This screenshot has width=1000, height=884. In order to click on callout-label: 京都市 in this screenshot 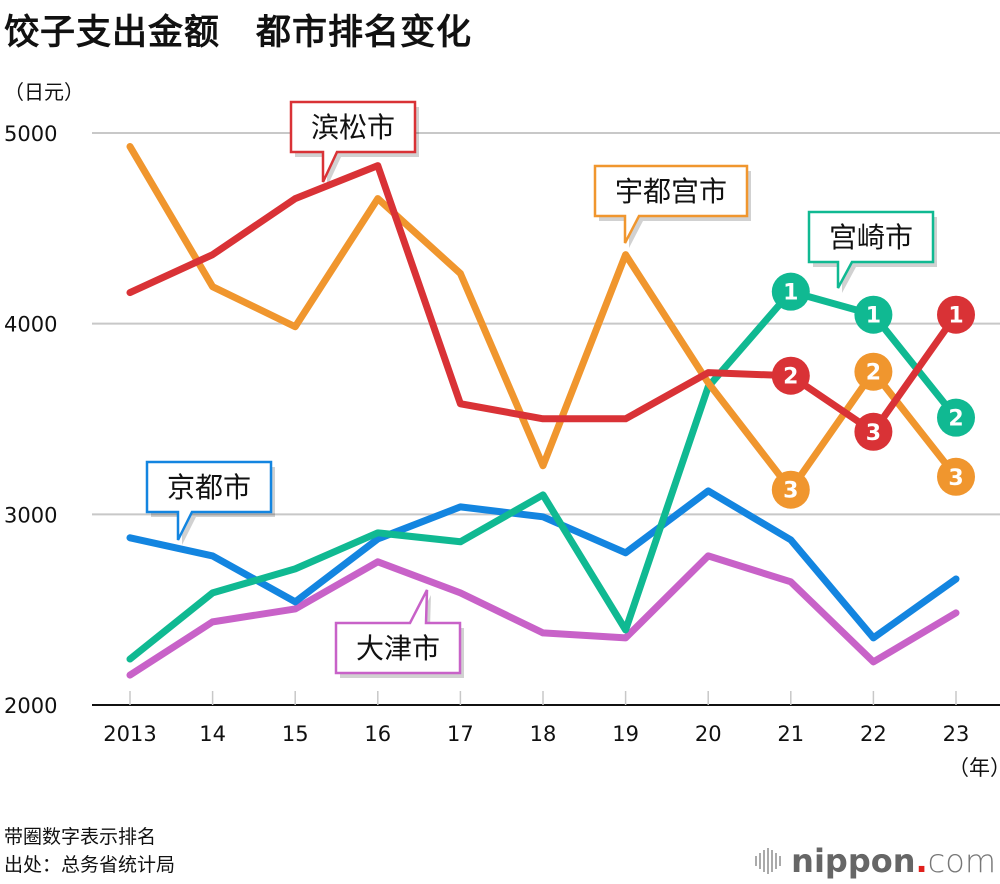, I will do `click(209, 487)`.